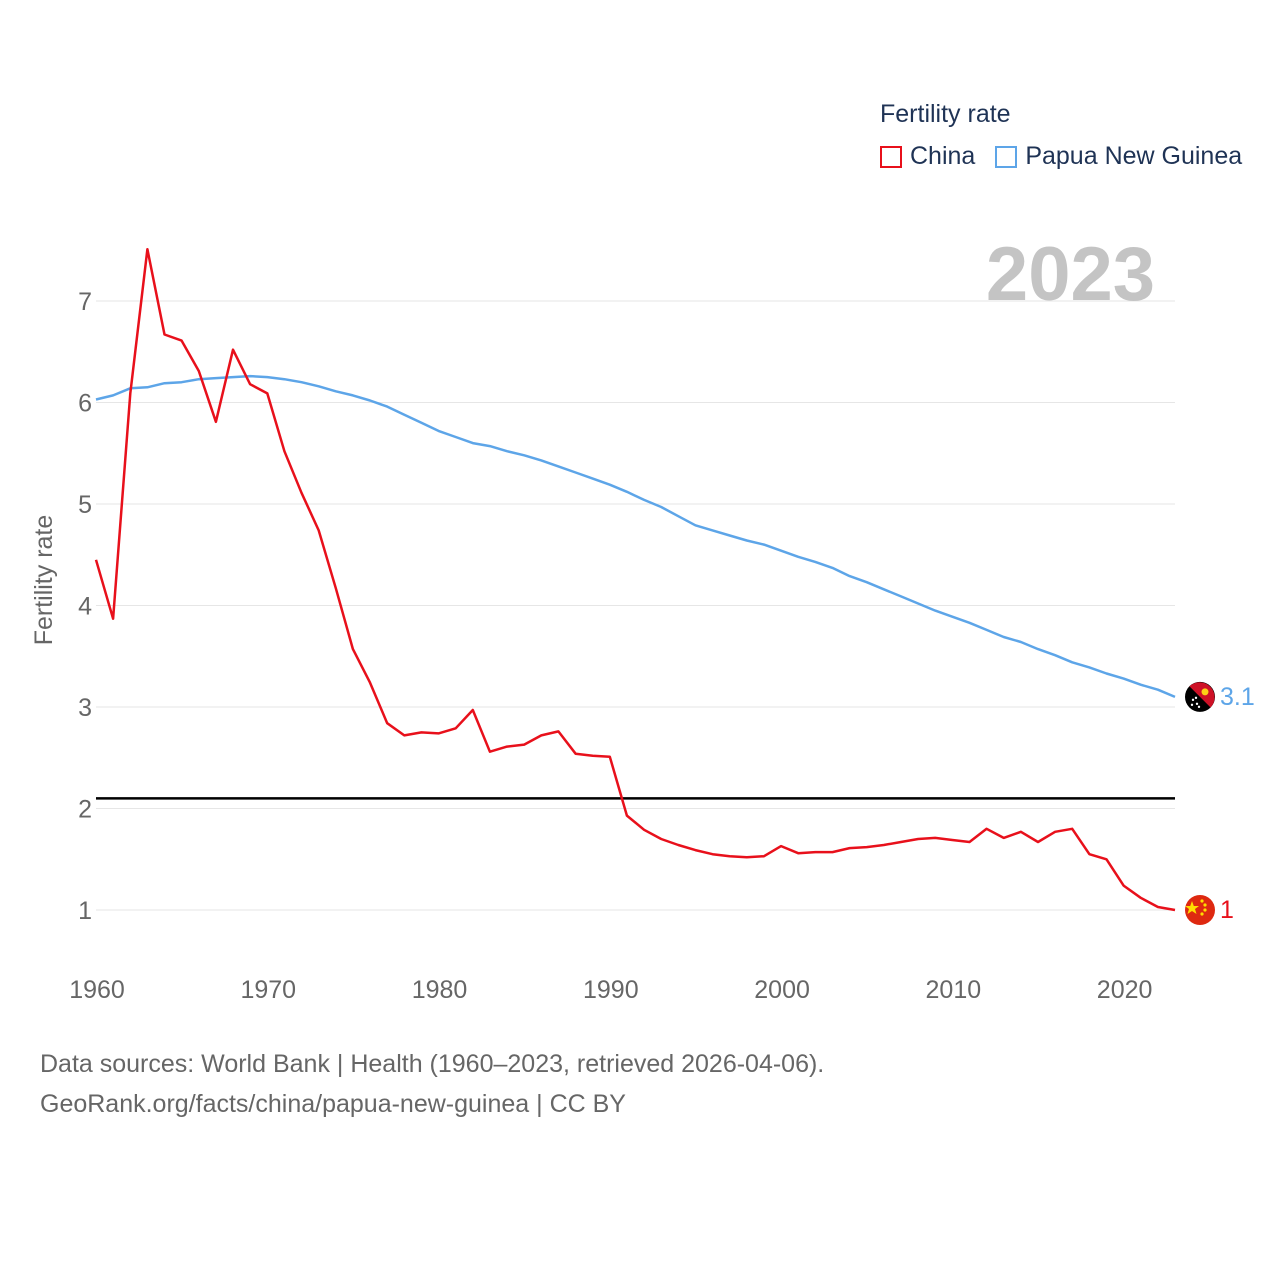  What do you see at coordinates (1006, 156) in the screenshot?
I see `legend-swatch-papua-new-guinea` at bounding box center [1006, 156].